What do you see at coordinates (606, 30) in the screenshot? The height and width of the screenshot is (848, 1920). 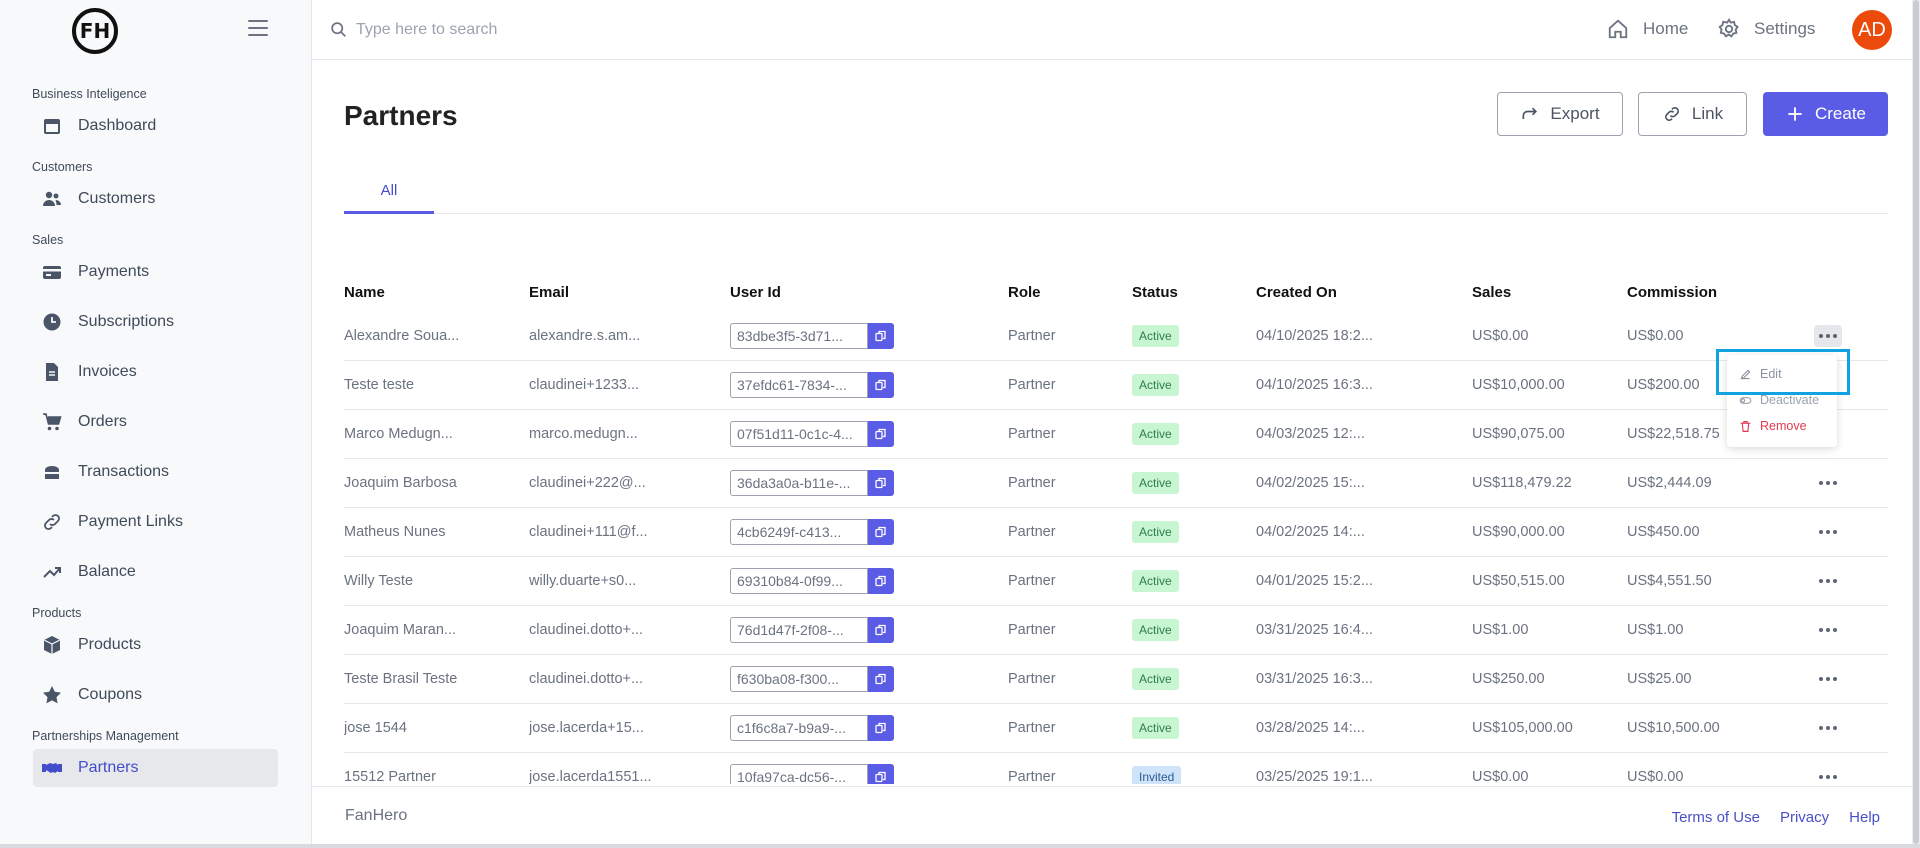 I see `search-input` at bounding box center [606, 30].